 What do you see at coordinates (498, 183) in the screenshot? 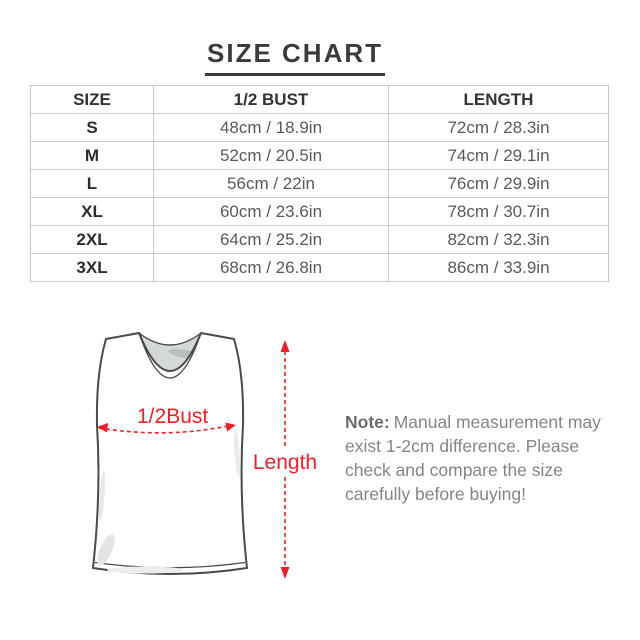
I see `length-cell: 76cm / 29.9in` at bounding box center [498, 183].